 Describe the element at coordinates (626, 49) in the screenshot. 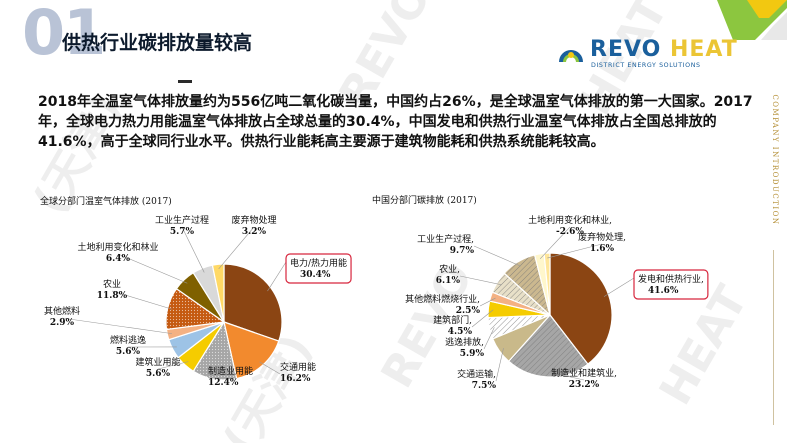

I see `logo-revo: REVO` at that location.